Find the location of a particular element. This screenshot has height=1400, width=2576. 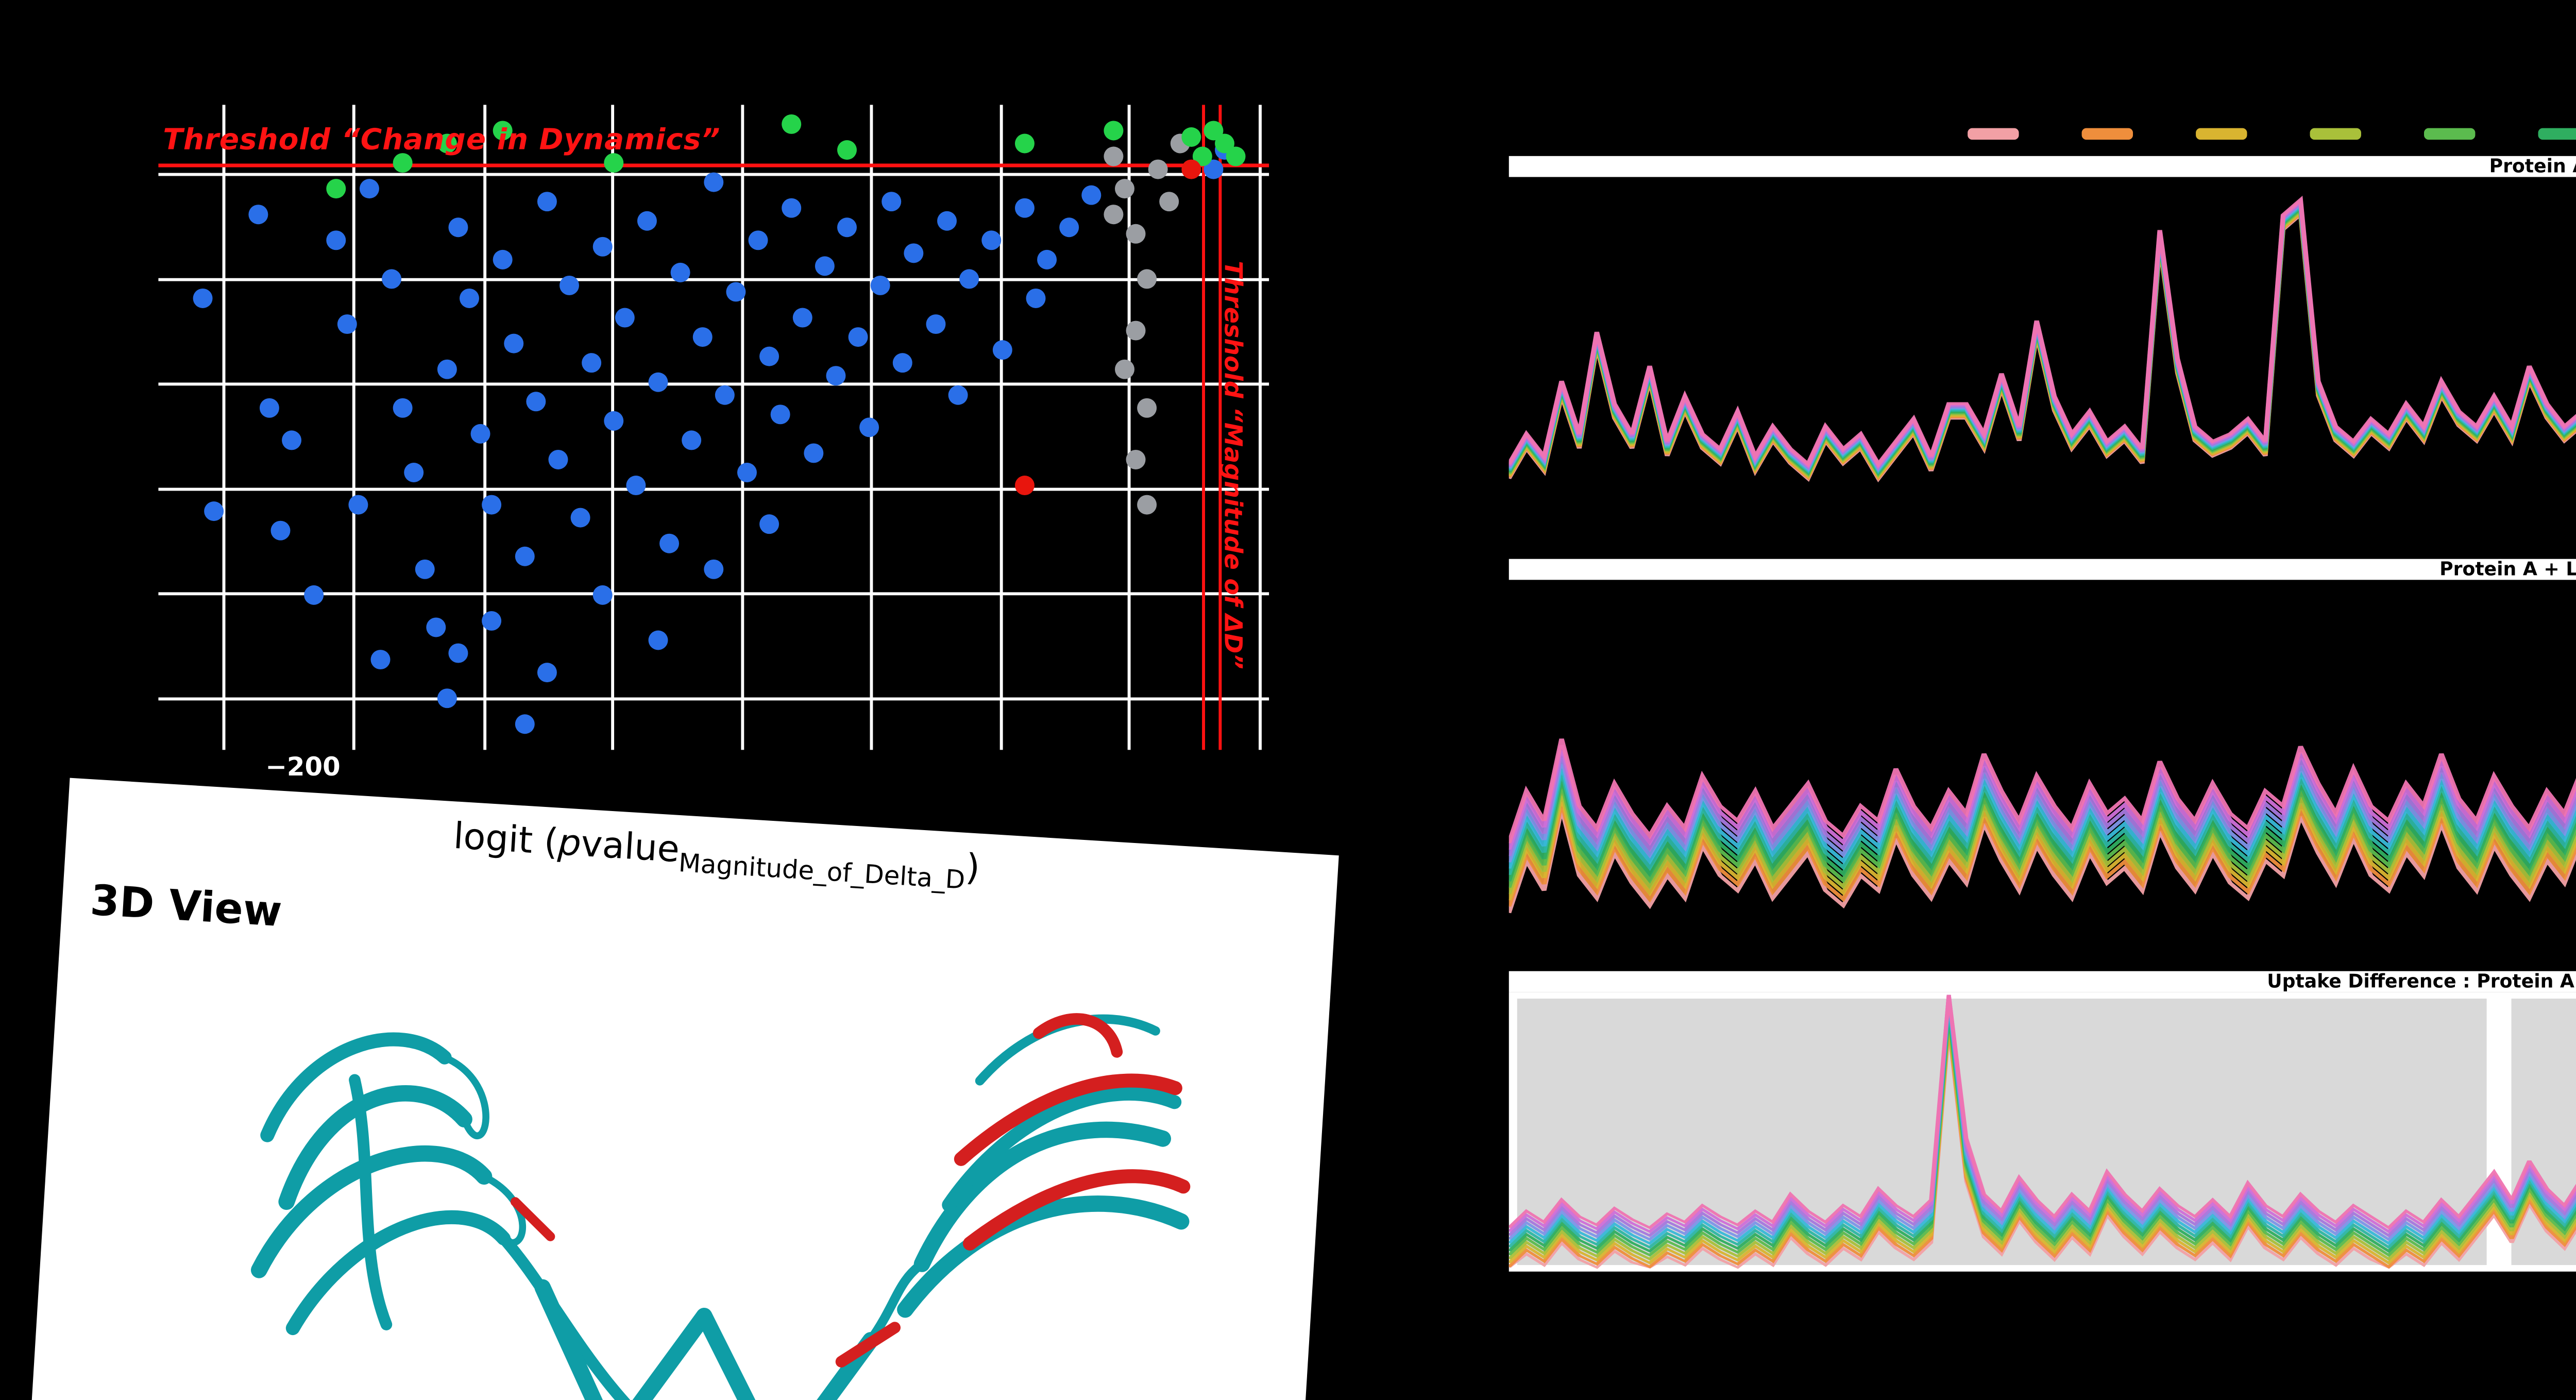

protein-structure-viewer is located at coordinates (686, 1166).